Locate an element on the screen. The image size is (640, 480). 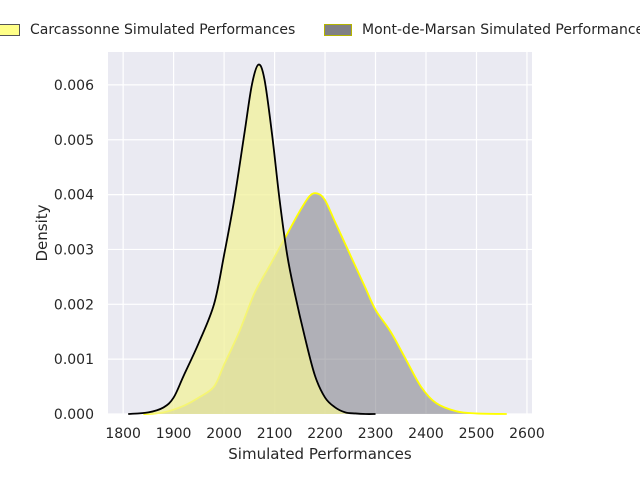
legend-label-mont-de-marsan: Mont-de-Marsan Simulated Performances is located at coordinates (501, 30).